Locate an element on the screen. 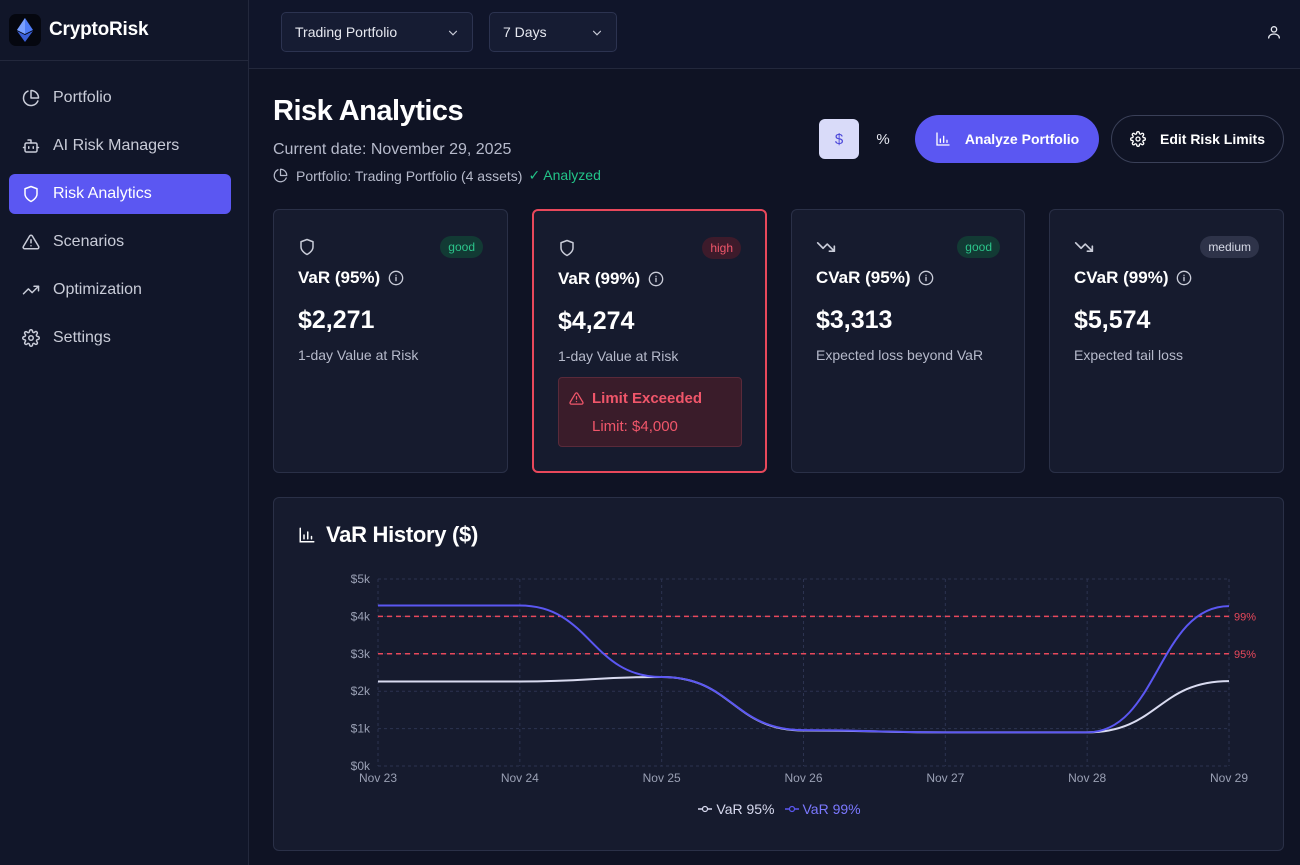 This screenshot has height=865, width=1300. limit-alert-title-text: Limit Exceeded is located at coordinates (647, 398).